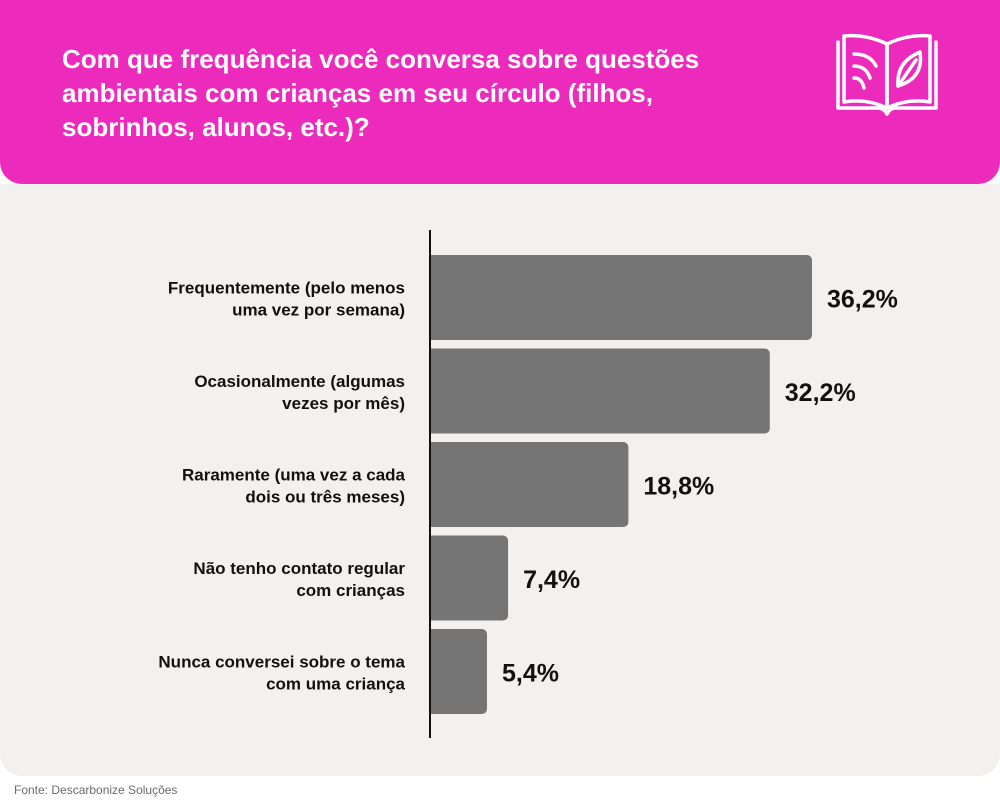 The height and width of the screenshot is (800, 1000). Describe the element at coordinates (299, 568) in the screenshot. I see `category-label: Não tenho contato regular` at that location.